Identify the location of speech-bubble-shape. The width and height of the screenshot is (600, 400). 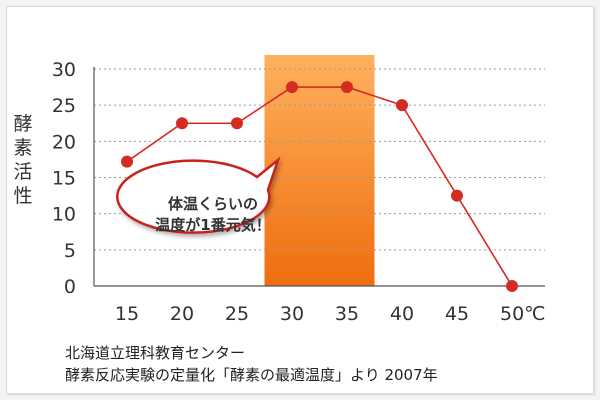
(198, 195).